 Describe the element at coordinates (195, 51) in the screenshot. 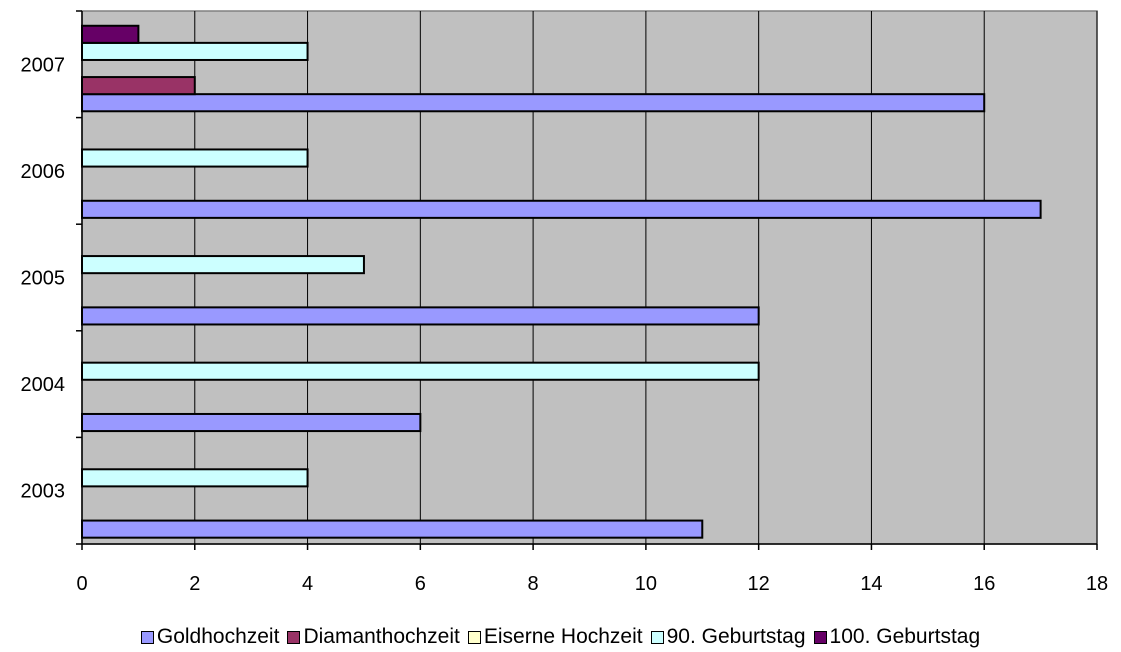

I see `bar-2007-90-geburtstag` at that location.